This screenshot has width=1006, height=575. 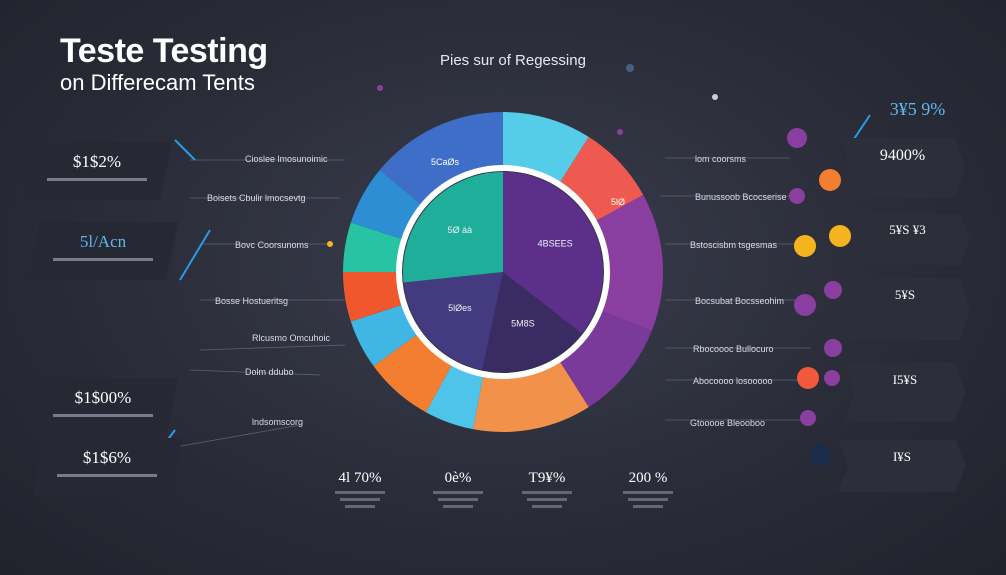 I want to click on right-card-4: 5¥S, so click(x=905, y=309).